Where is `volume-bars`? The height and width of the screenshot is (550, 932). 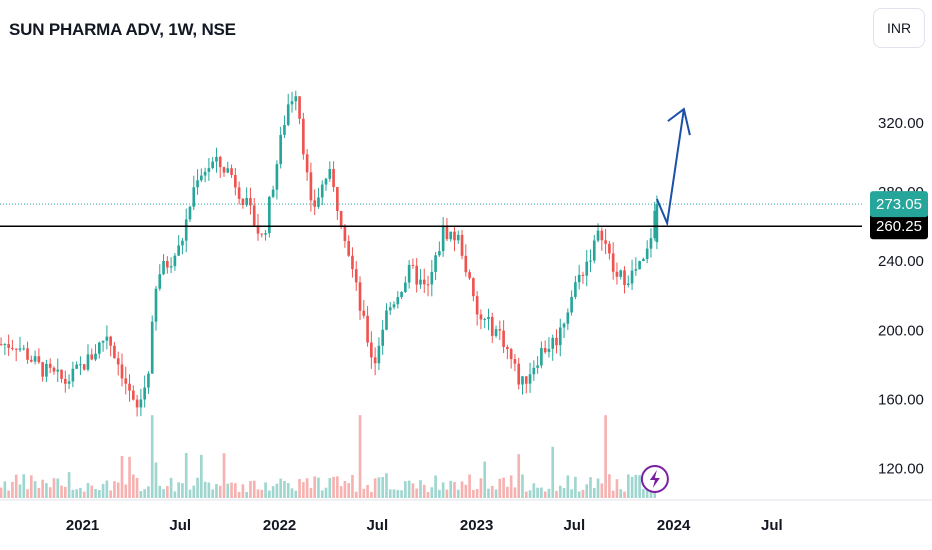
volume-bars is located at coordinates (328, 456).